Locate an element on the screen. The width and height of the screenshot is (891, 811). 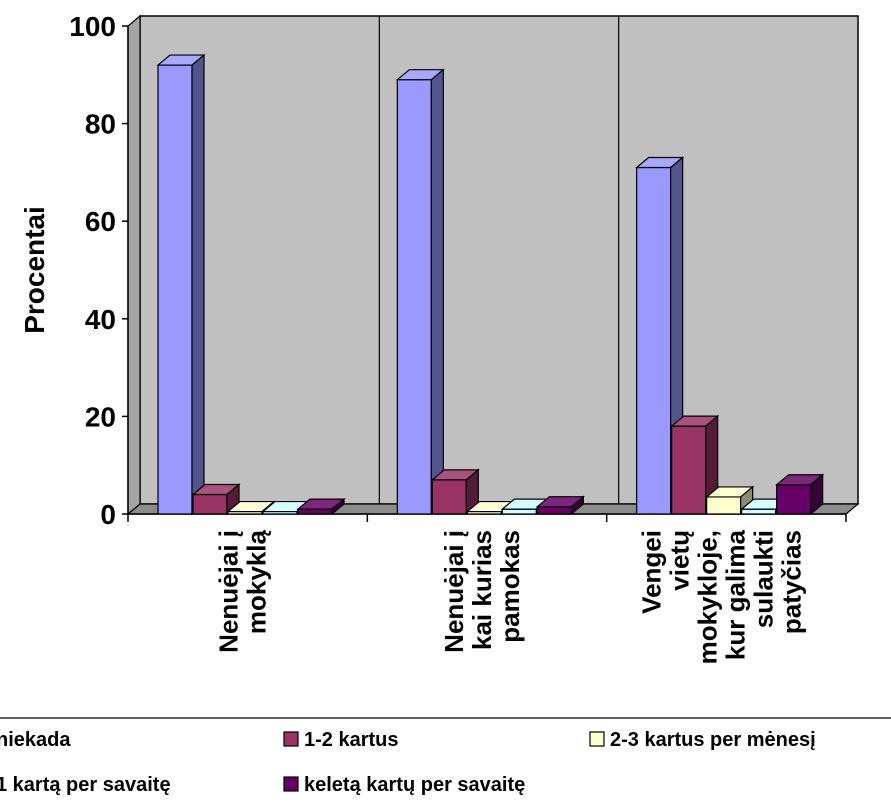
y-tick-label: 20 is located at coordinates (100, 416).